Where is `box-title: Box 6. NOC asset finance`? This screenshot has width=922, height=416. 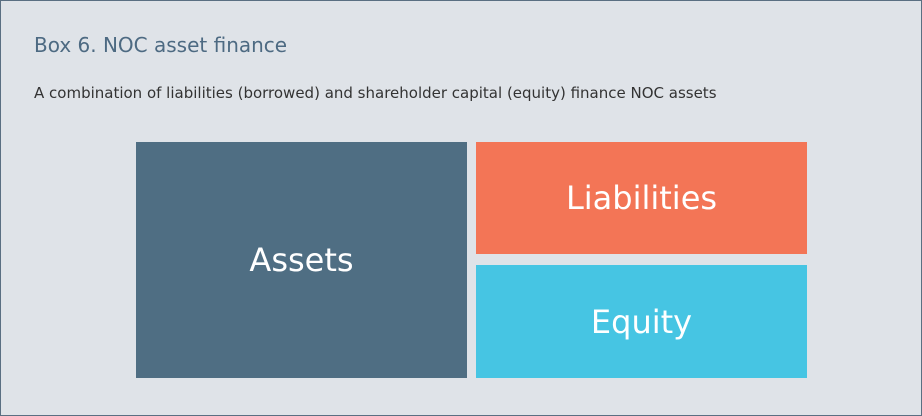
box-title: Box 6. NOC asset finance is located at coordinates (161, 45).